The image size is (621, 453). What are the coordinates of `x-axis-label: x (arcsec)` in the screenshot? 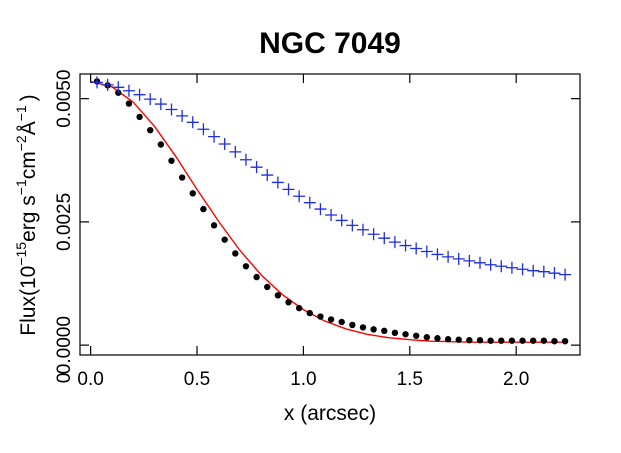 It's located at (330, 413).